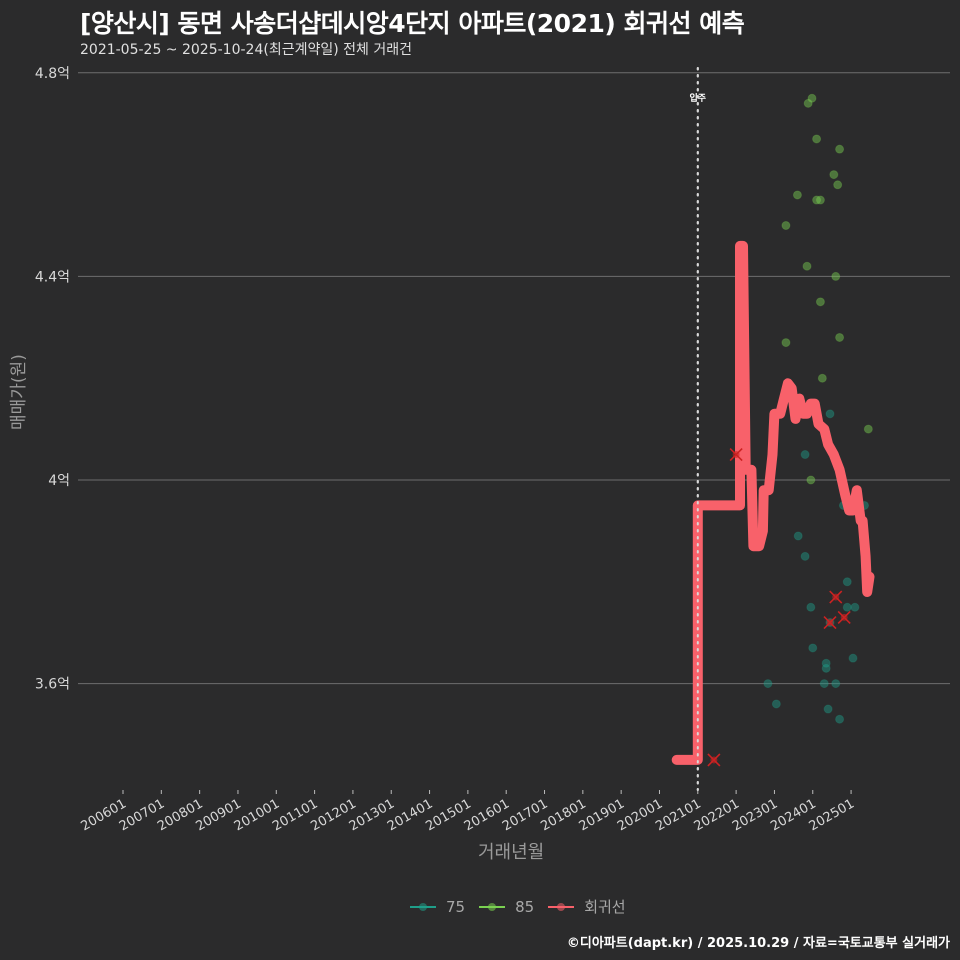 The height and width of the screenshot is (960, 960). What do you see at coordinates (827, 289) in the screenshot?
I see `series-85-points` at bounding box center [827, 289].